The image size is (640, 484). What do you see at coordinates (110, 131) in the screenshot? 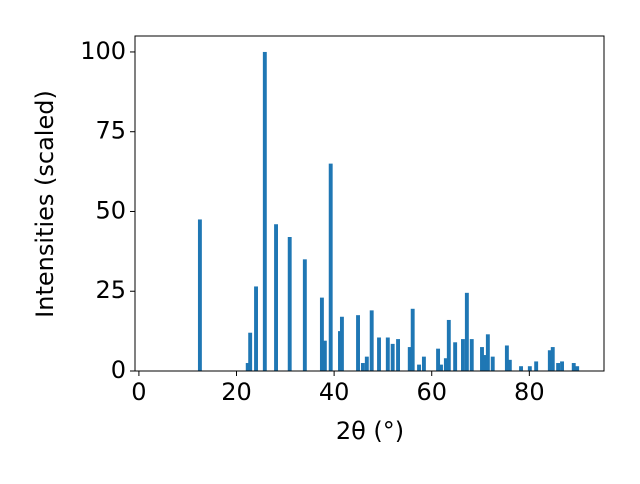
I see `y-tick-label: 75` at bounding box center [110, 131].